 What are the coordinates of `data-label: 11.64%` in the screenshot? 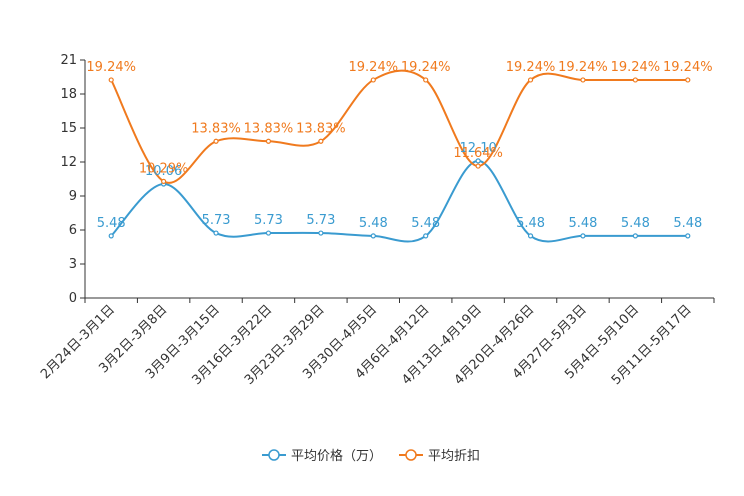 It's located at (478, 153).